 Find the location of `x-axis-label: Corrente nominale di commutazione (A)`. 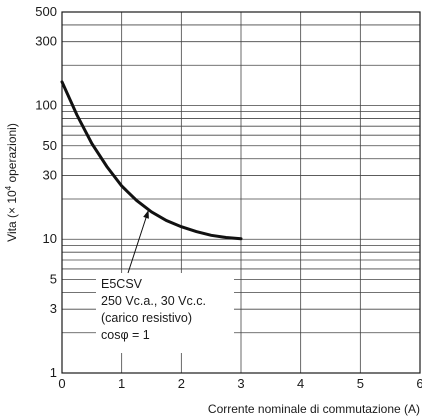

x-axis-label: Corrente nominale di commutazione (A) is located at coordinates (314, 409).